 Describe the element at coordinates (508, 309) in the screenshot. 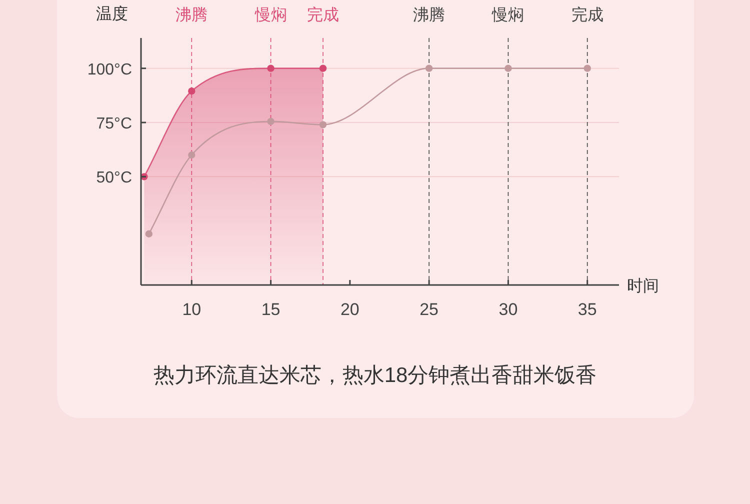

I see `x-tick-label: 30` at that location.